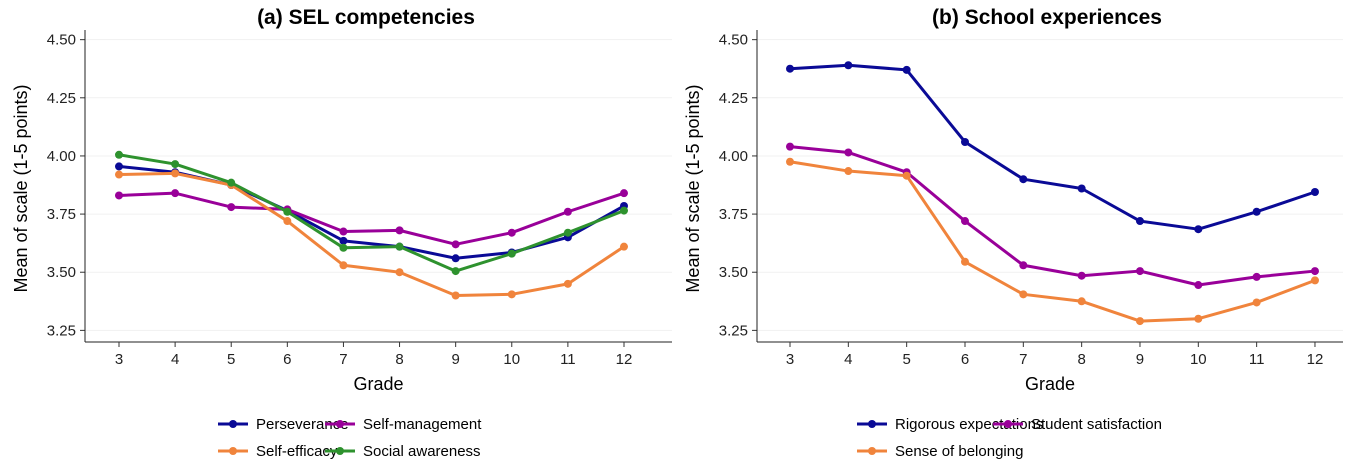 The width and height of the screenshot is (1351, 462). I want to click on series-line-self-efficacy, so click(371, 234).